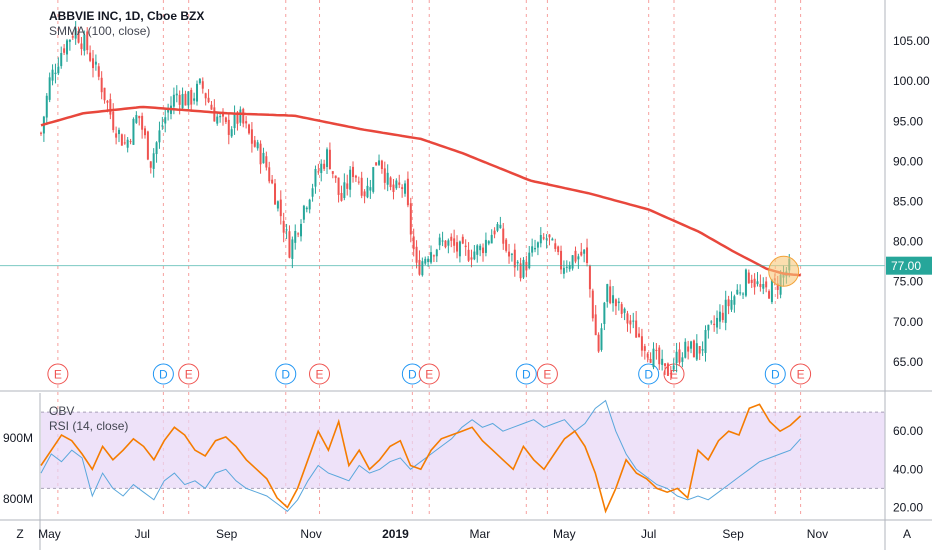  Describe the element at coordinates (463, 450) in the screenshot. I see `rsi-band` at that location.